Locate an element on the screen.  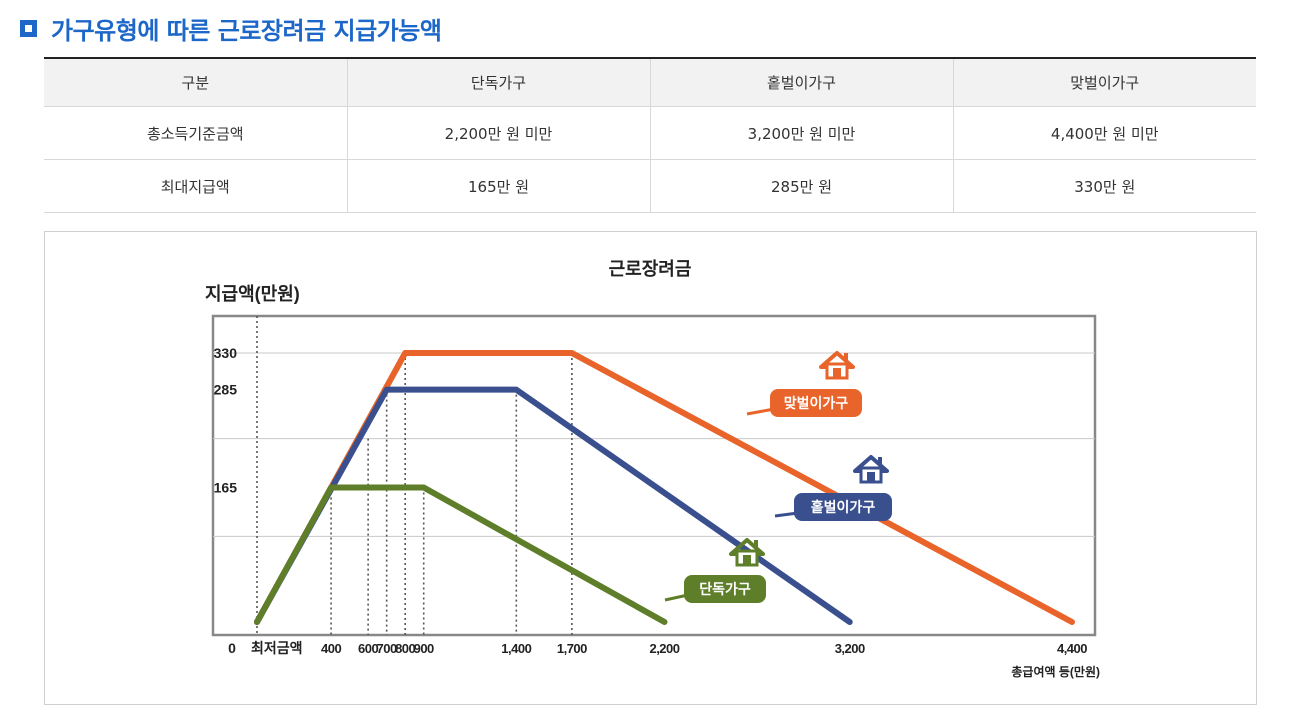
y-tick-label: 285 is located at coordinates (226, 390).